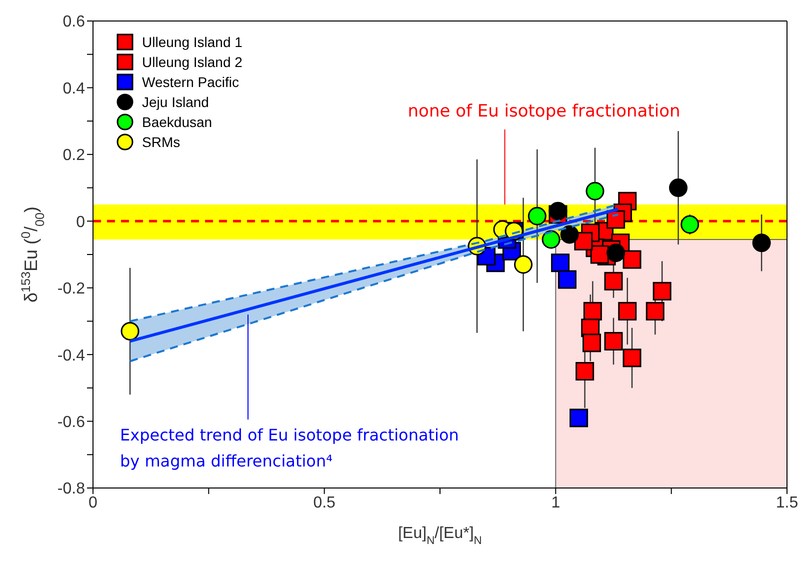 The height and width of the screenshot is (564, 808). What do you see at coordinates (544, 111) in the screenshot?
I see `annotation: none of Eu isotope fractionation` at bounding box center [544, 111].